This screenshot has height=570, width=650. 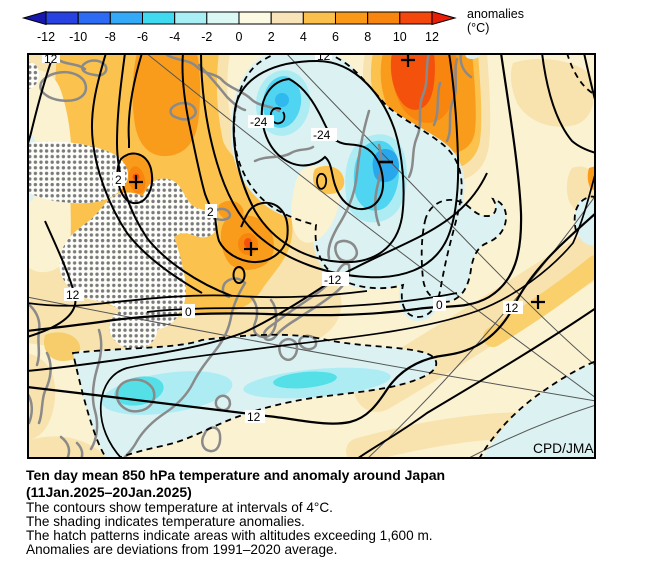 What do you see at coordinates (400, 37) in the screenshot?
I see `svg-text: 10` at bounding box center [400, 37].